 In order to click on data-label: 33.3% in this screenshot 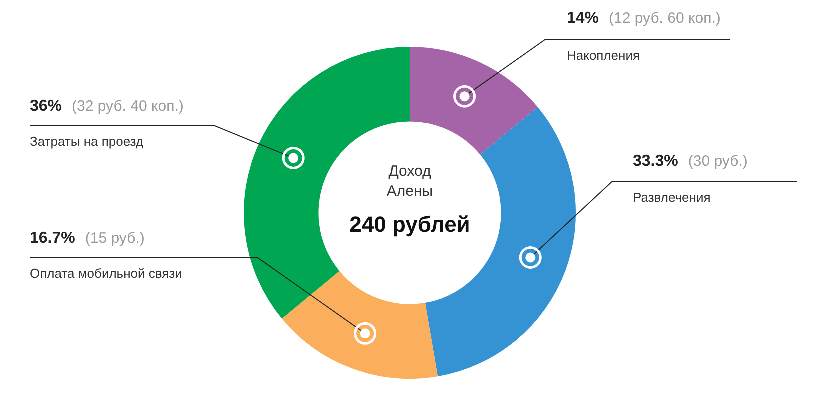, I will do `click(655, 161)`.